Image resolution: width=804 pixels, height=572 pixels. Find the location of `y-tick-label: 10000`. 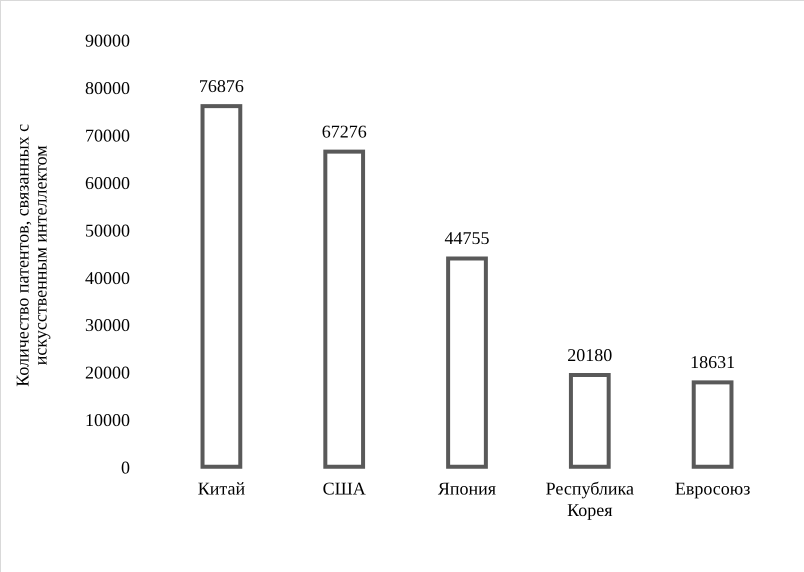

y-tick-label: 10000 is located at coordinates (107, 420).